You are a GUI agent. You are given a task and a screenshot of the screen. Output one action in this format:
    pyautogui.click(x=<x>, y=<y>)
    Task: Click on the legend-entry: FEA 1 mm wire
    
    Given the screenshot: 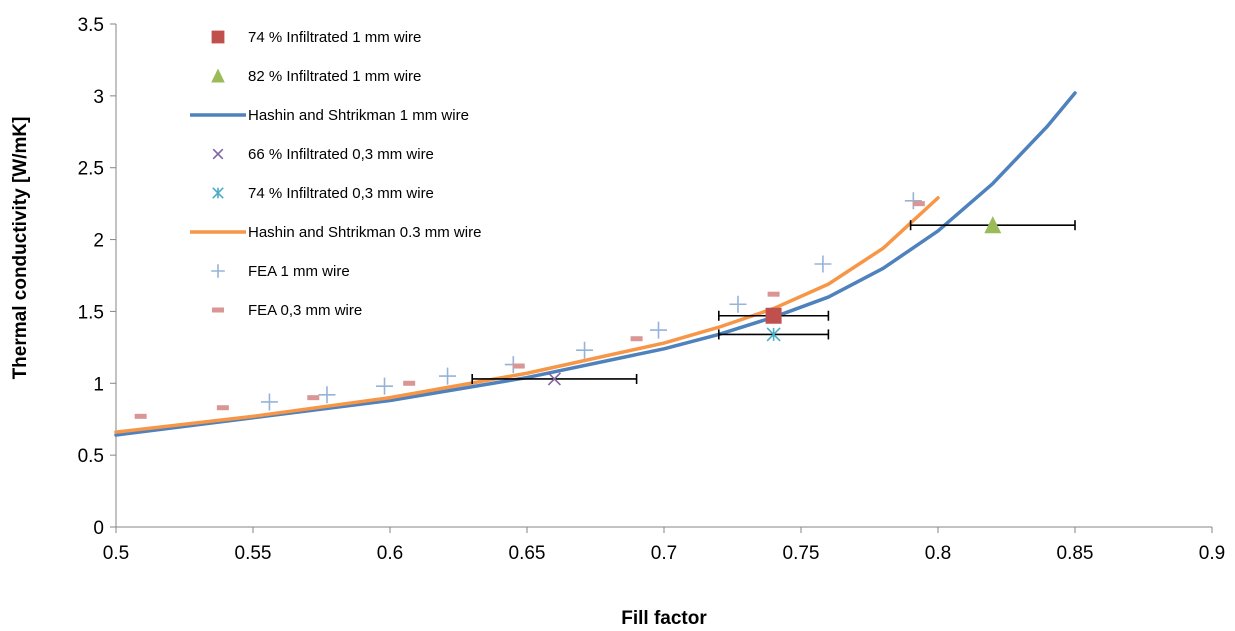 What is the action you would take?
    pyautogui.click(x=280, y=271)
    